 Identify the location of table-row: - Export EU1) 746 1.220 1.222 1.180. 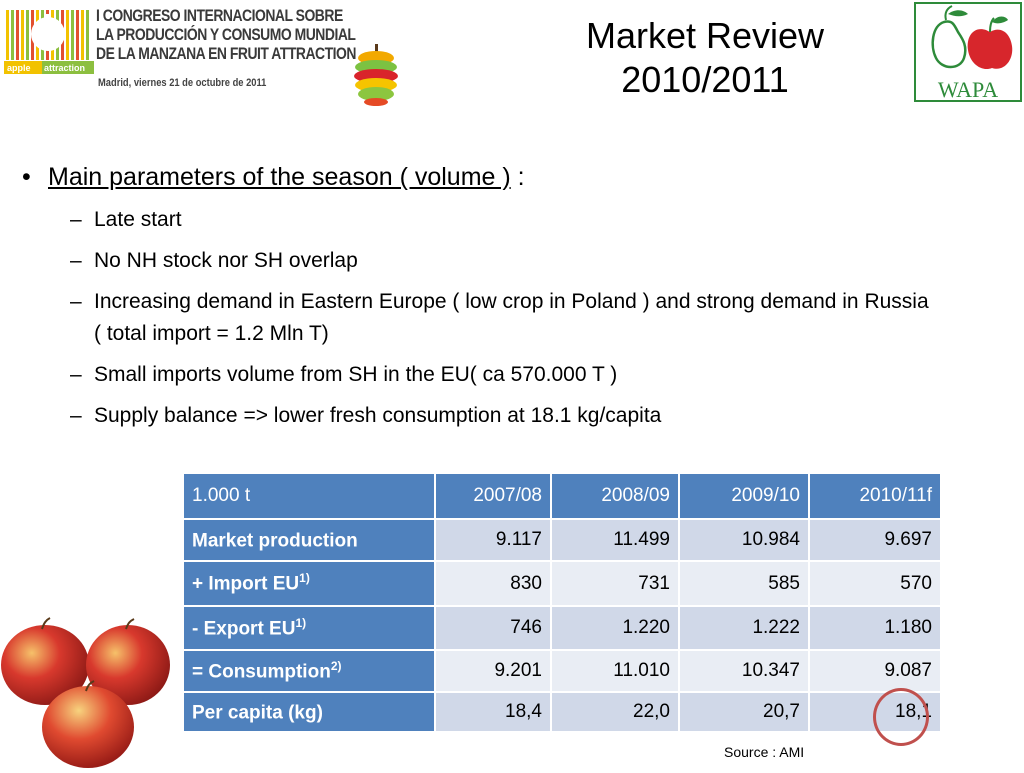
(562, 628).